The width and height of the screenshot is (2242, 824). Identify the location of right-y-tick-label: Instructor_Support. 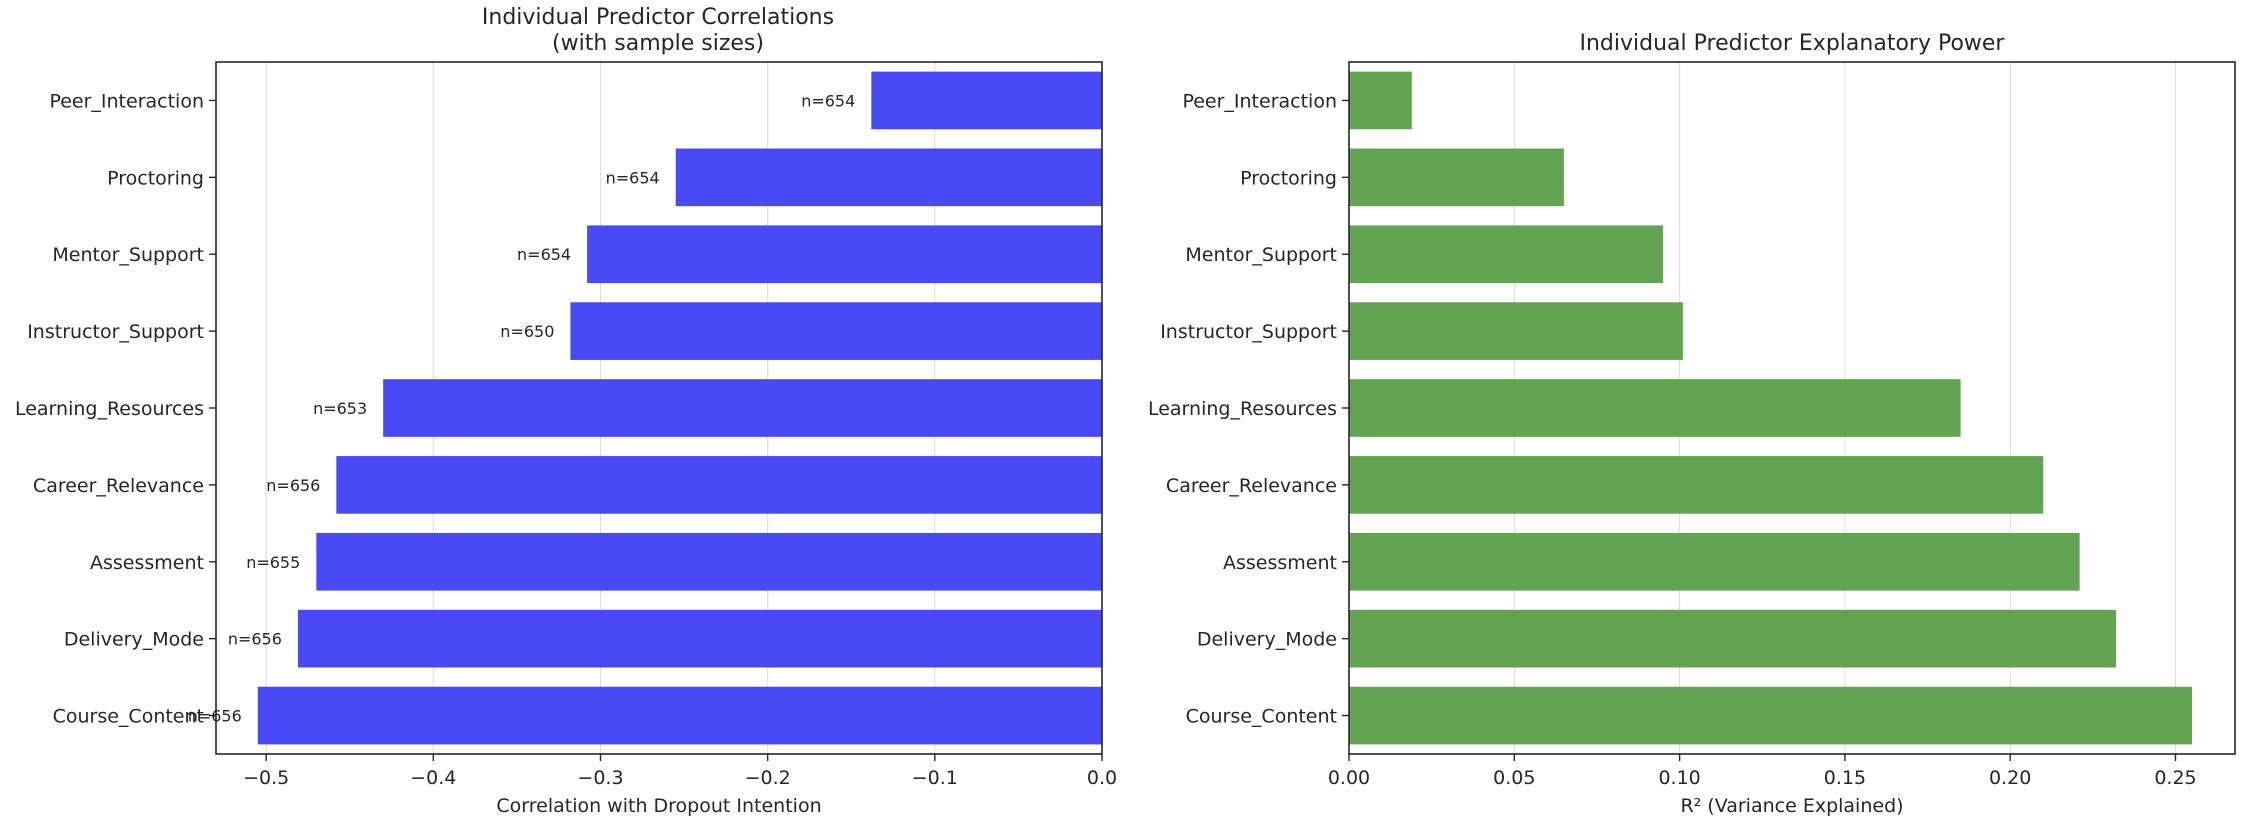
(1248, 332).